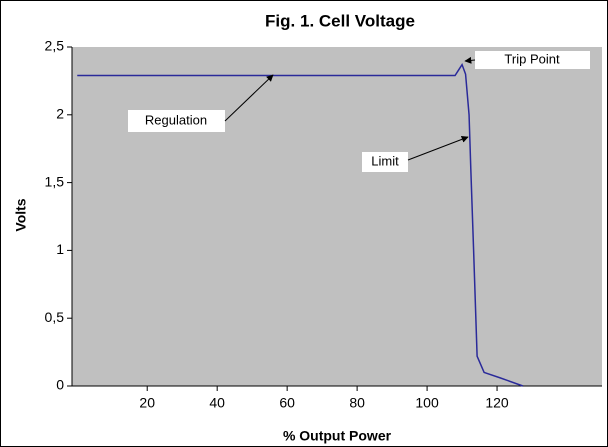 The width and height of the screenshot is (608, 447). Describe the element at coordinates (217, 403) in the screenshot. I see `x-tick-label: 40` at that location.